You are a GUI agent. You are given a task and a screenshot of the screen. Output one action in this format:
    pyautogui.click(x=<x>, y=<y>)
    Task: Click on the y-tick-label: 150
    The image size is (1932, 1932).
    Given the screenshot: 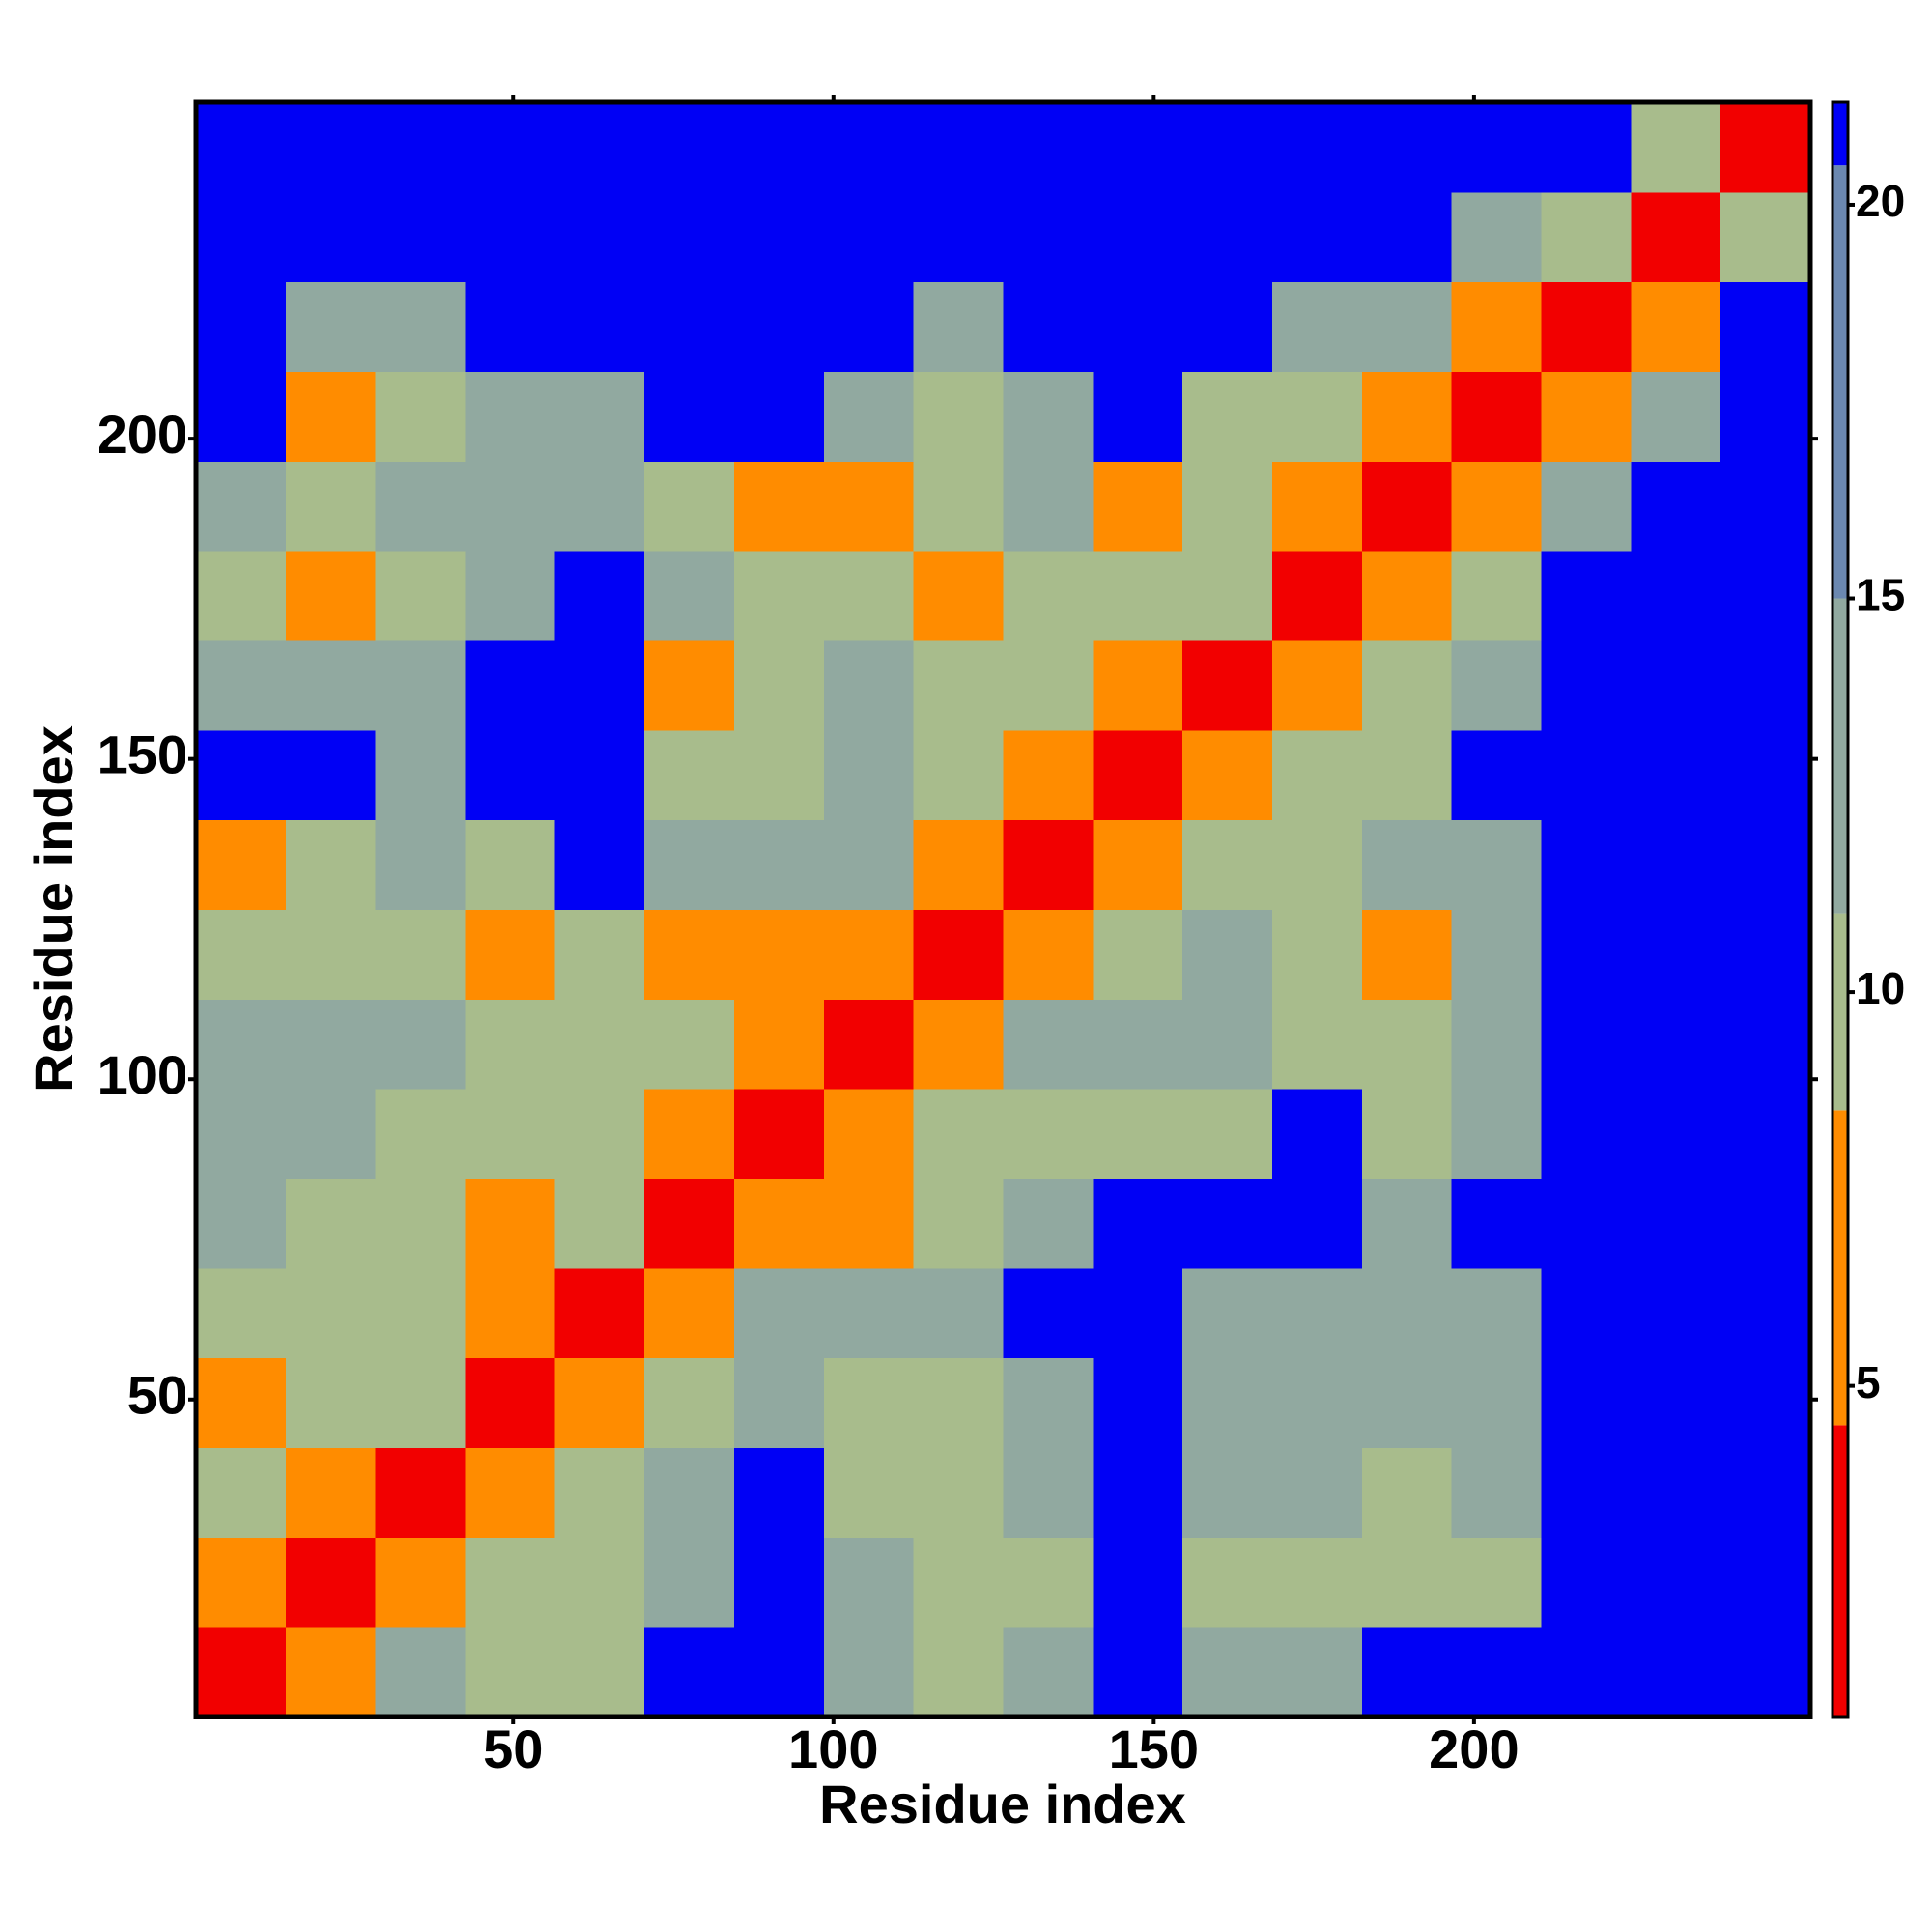 What is the action you would take?
    pyautogui.click(x=142, y=754)
    